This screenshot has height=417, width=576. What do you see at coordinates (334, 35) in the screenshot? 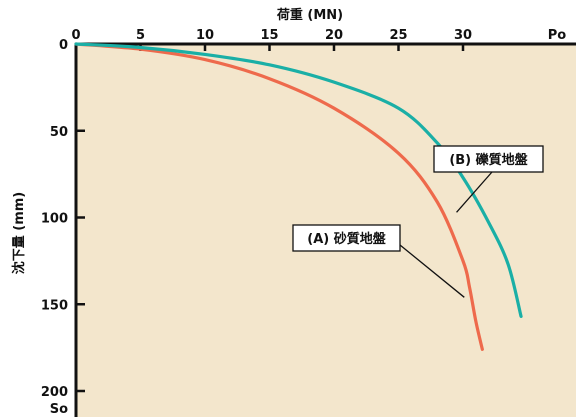
I see `x-tick-label: 20` at bounding box center [334, 35].